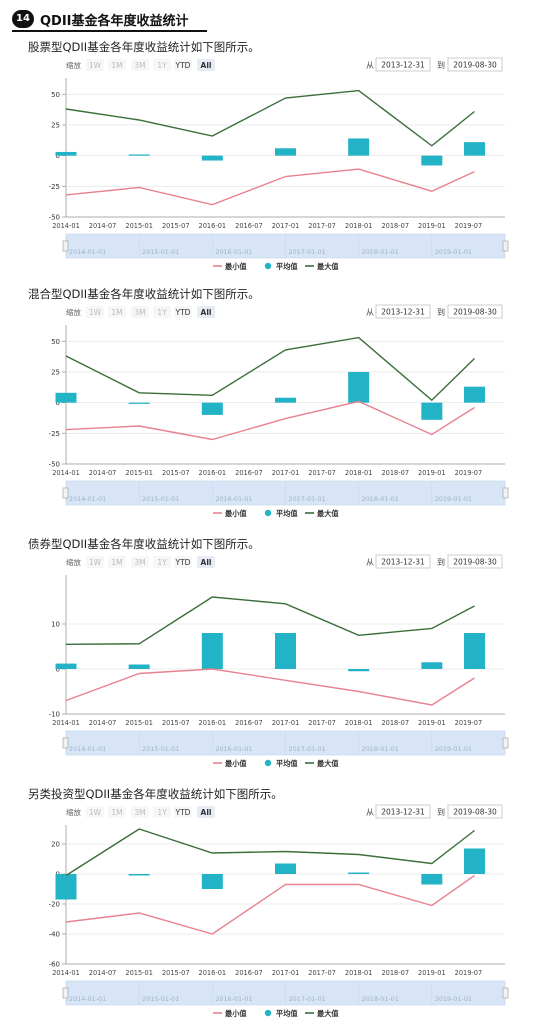 The image size is (550, 1034). What do you see at coordinates (453, 999) in the screenshot?
I see `navigator-label: 2019-01-01` at bounding box center [453, 999].